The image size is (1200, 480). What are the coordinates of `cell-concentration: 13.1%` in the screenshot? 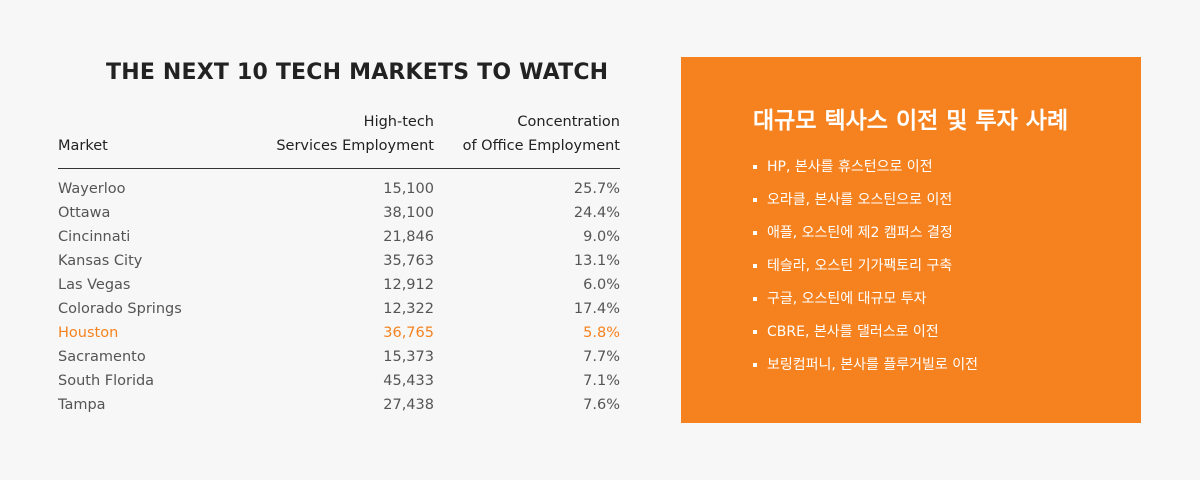 It's located at (596, 261).